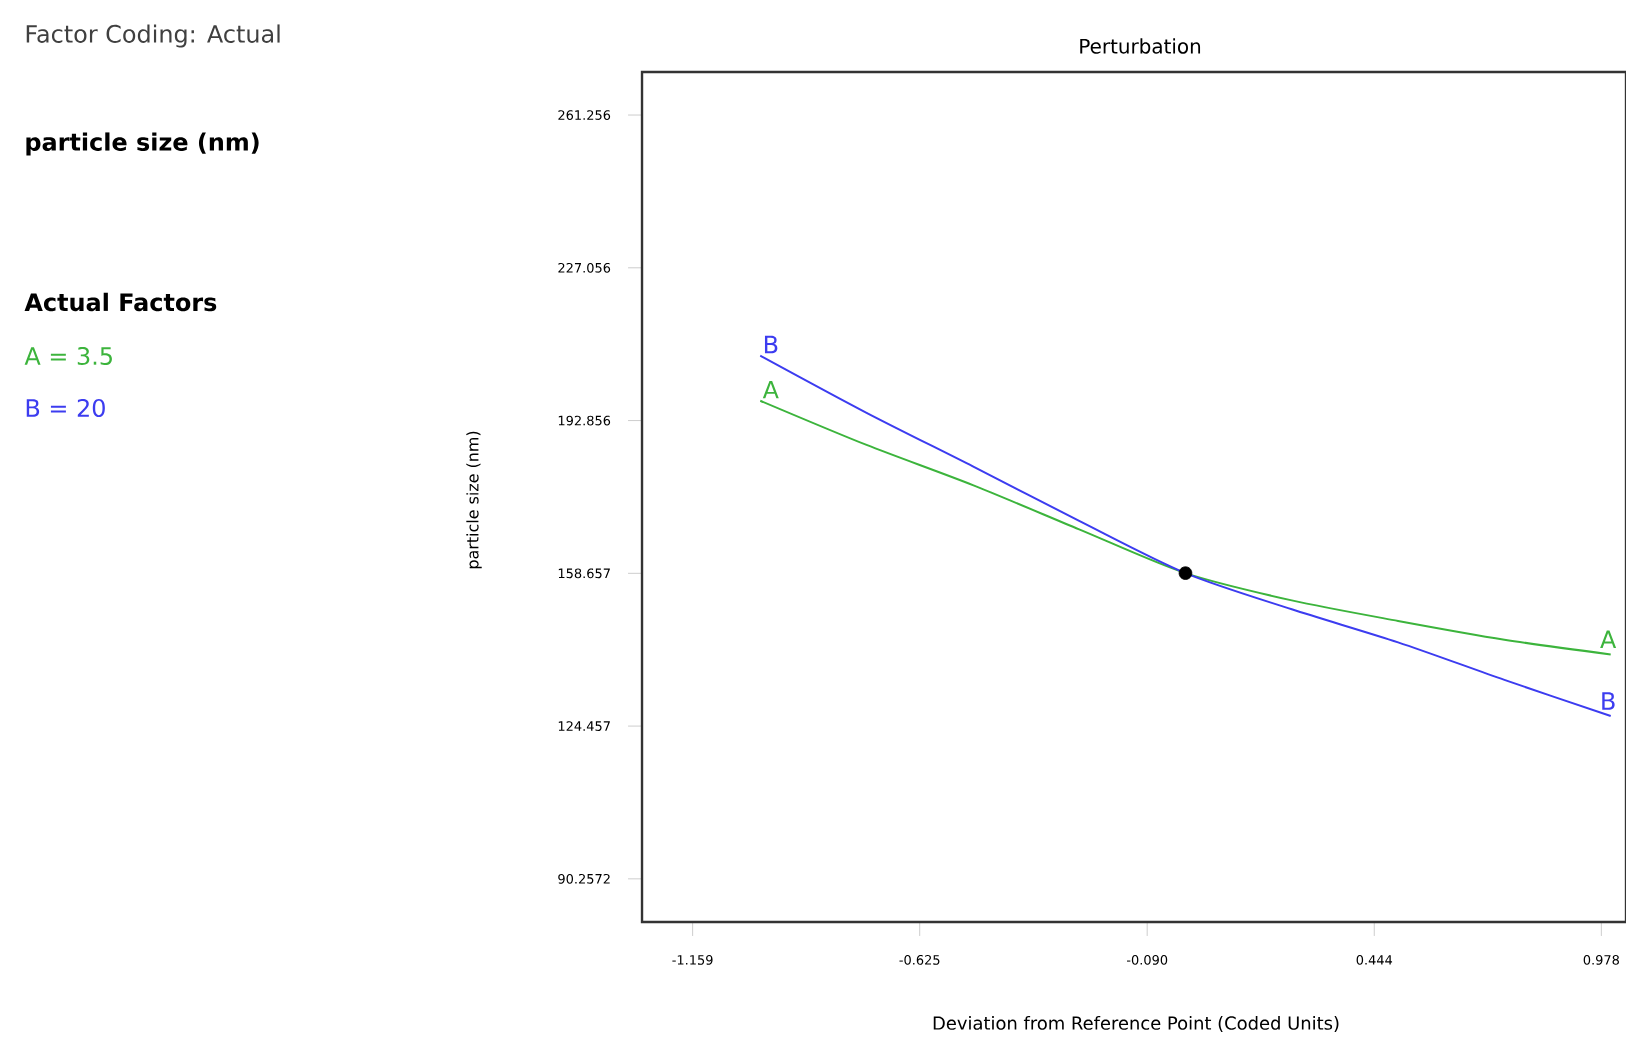 This screenshot has width=1626, height=1046. I want to click on text: particle size (nm), so click(142, 144).